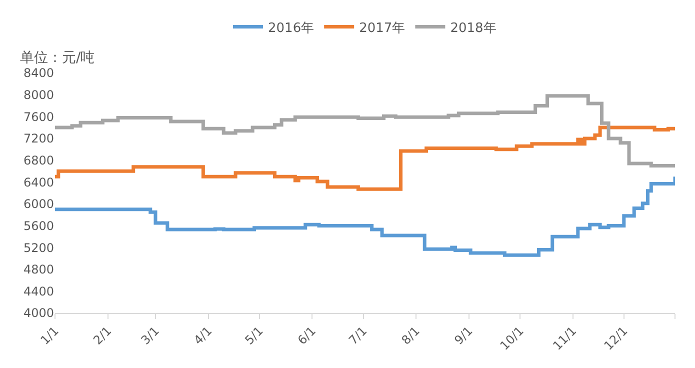 This screenshot has height=368, width=695. Describe the element at coordinates (38, 204) in the screenshot. I see `y-tick-label: 6000` at that location.